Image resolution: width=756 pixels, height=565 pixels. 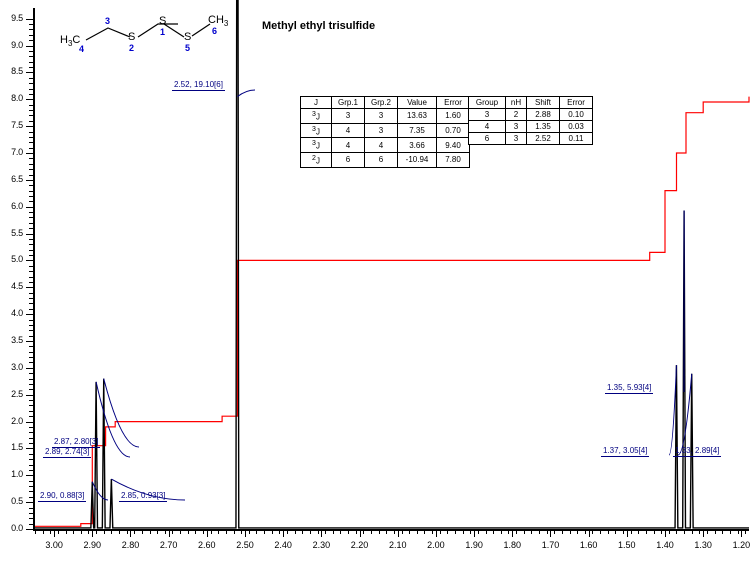 What do you see at coordinates (17, 420) in the screenshot?
I see `y-tick-label: 2.0` at bounding box center [17, 420].